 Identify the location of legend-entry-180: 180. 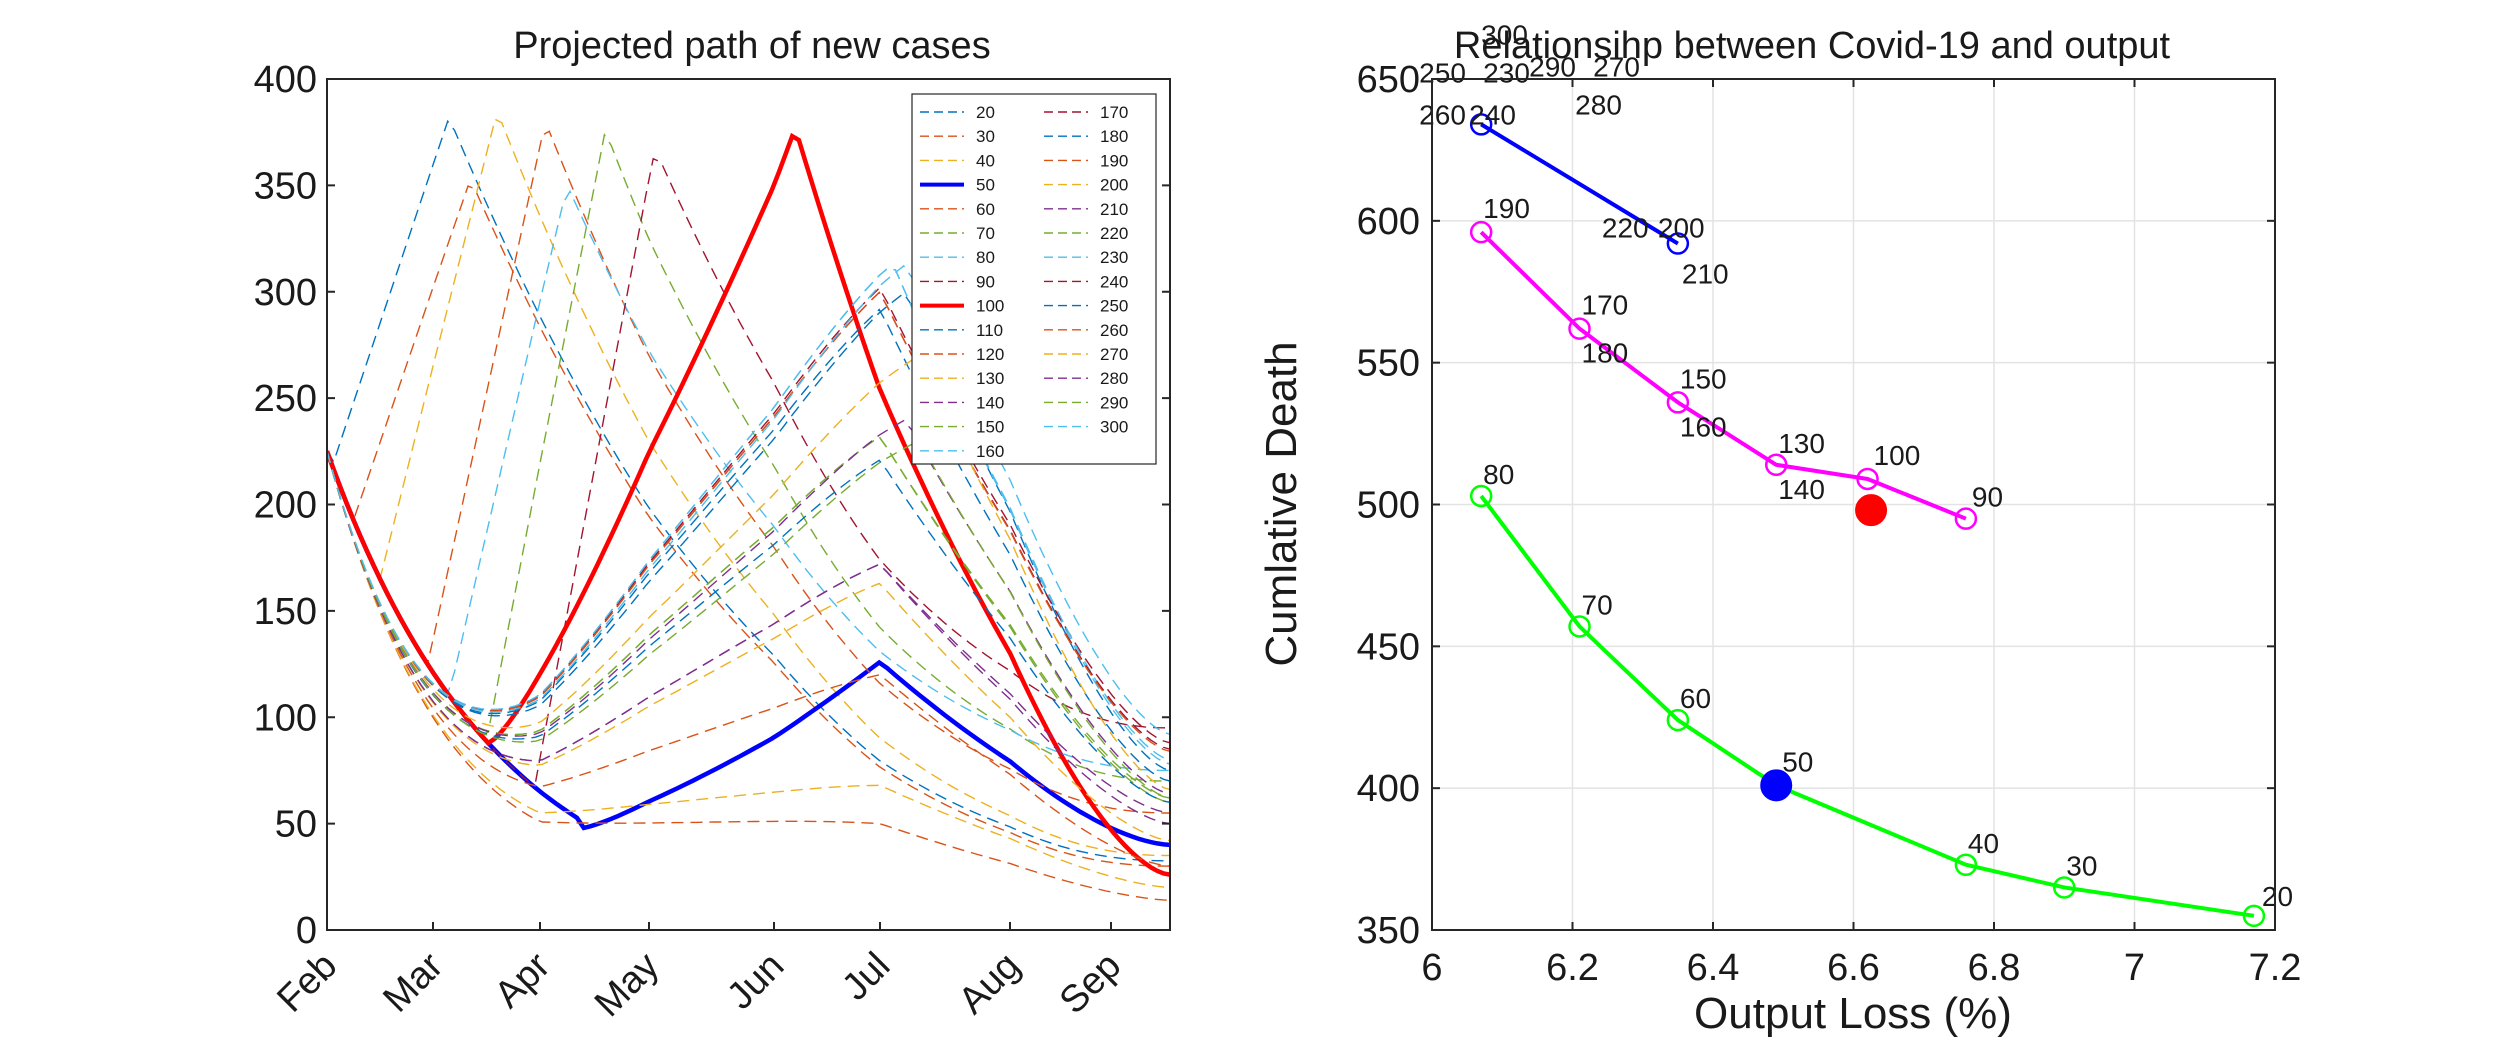
(1114, 136).